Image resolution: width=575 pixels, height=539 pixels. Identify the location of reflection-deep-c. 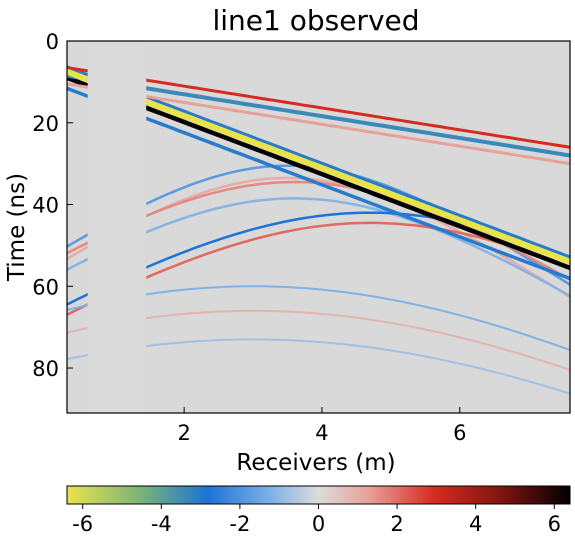
(318, 366).